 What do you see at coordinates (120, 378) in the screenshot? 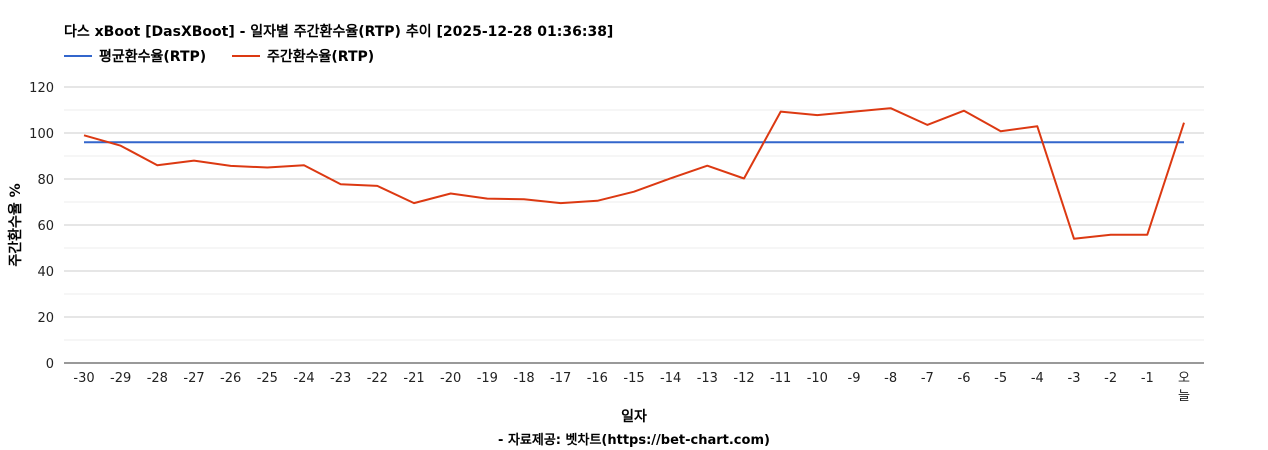
I see `x-tick-label: -29` at bounding box center [120, 378].